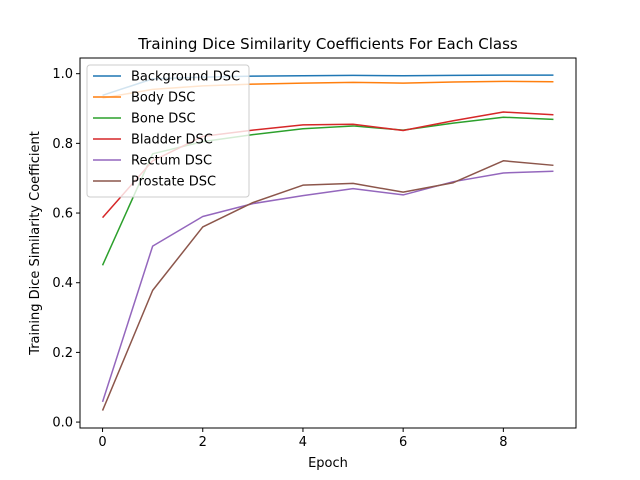  What do you see at coordinates (203, 442) in the screenshot?
I see `x-tick-label: 2` at bounding box center [203, 442].